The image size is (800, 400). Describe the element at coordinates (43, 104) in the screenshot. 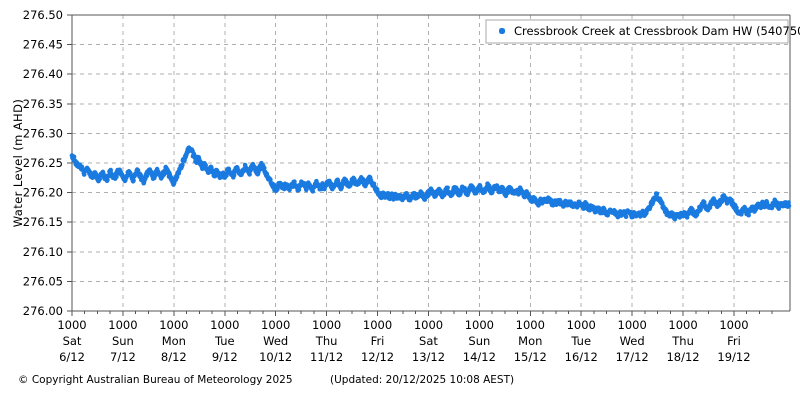

I see `y-tick-label: 276.35` at that location.